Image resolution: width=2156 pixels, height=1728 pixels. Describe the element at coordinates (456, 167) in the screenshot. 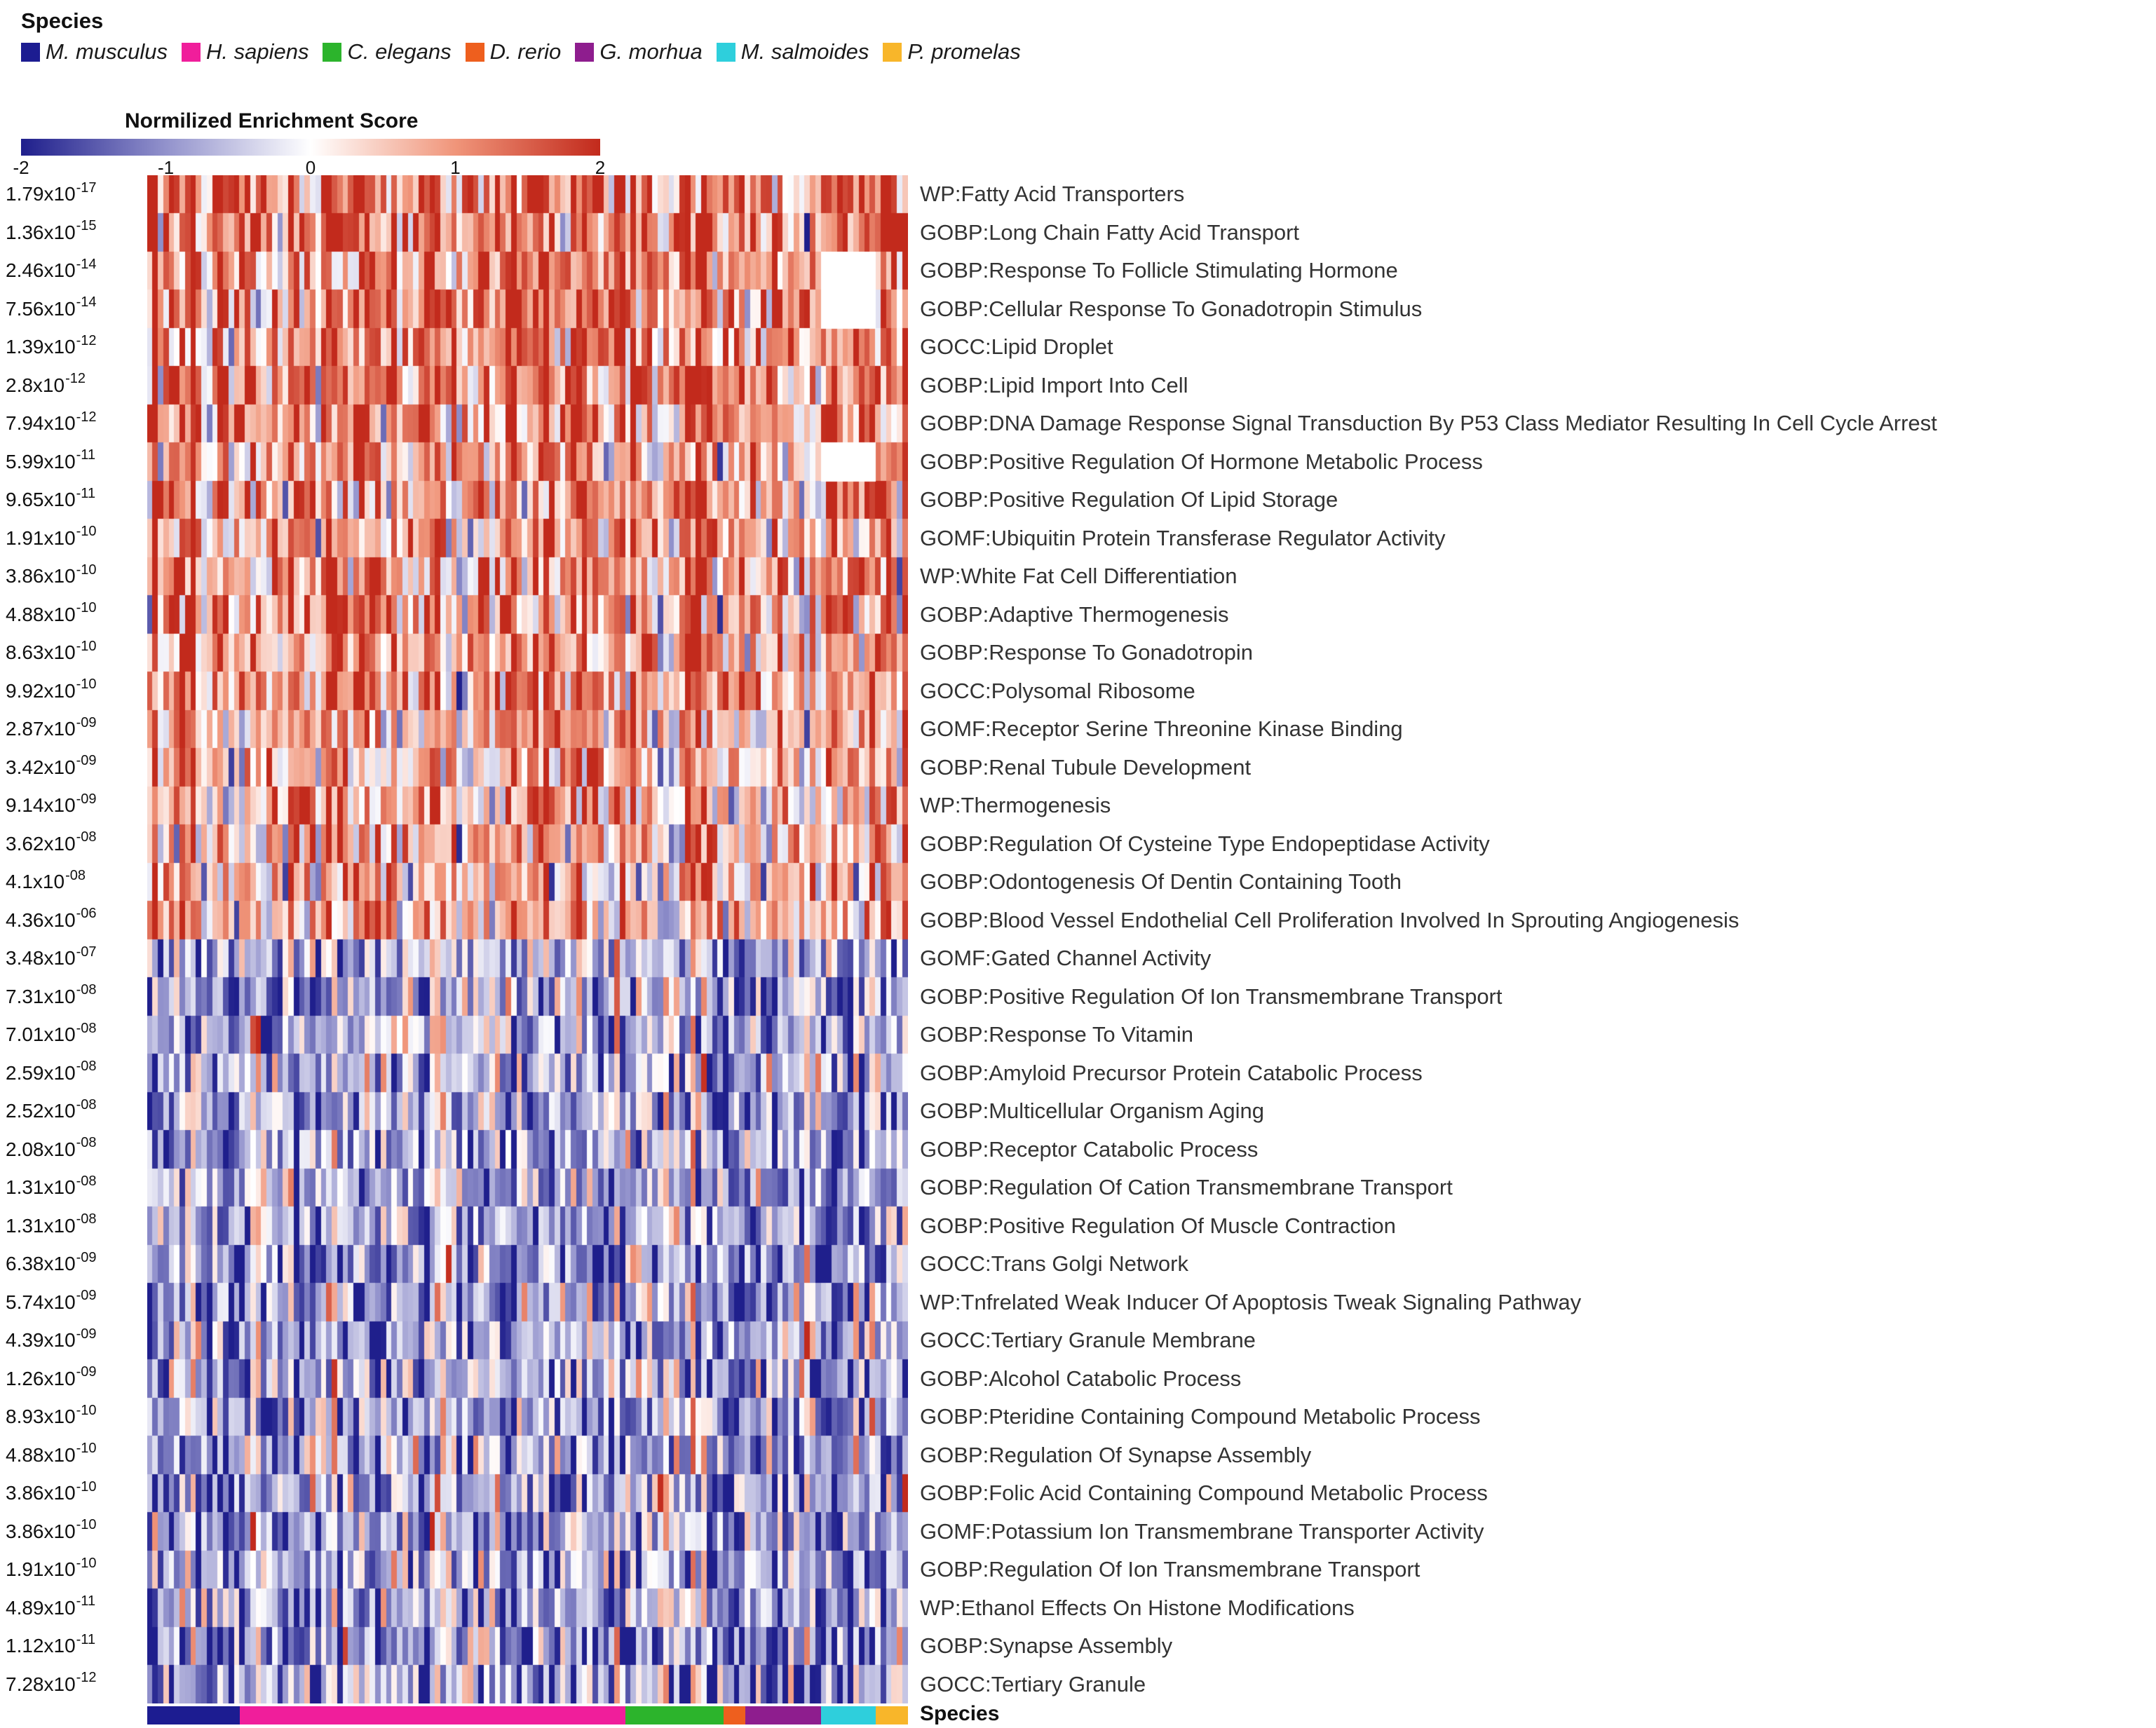

I see `colorbar-tick-label: 1` at that location.